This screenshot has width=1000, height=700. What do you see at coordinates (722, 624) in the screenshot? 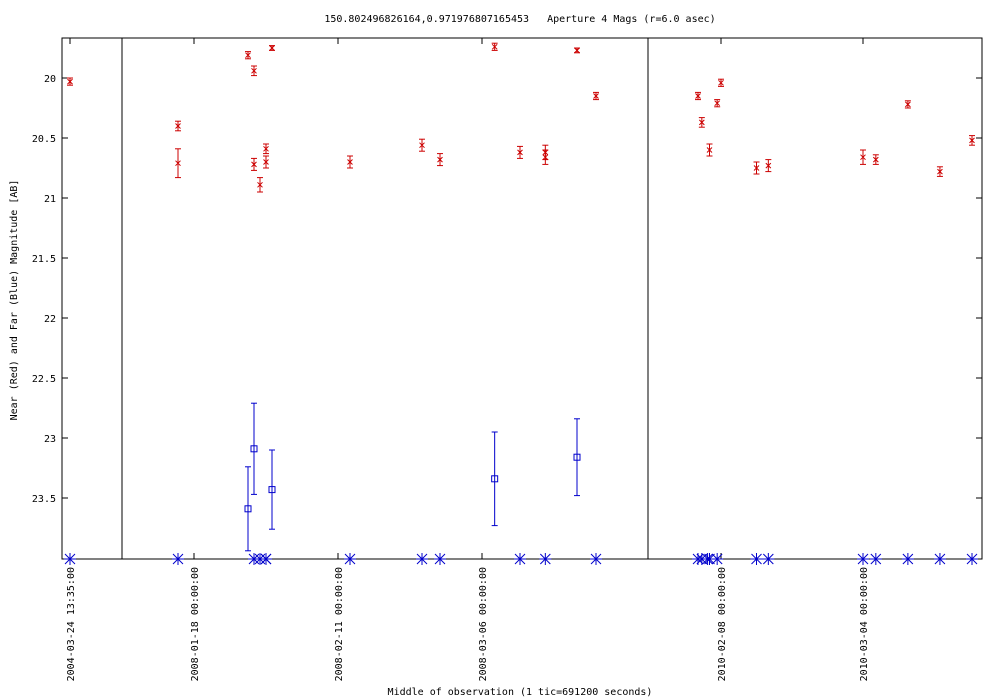
I see `x-tick-label: 2010-02-08 00:00:00` at bounding box center [722, 624].